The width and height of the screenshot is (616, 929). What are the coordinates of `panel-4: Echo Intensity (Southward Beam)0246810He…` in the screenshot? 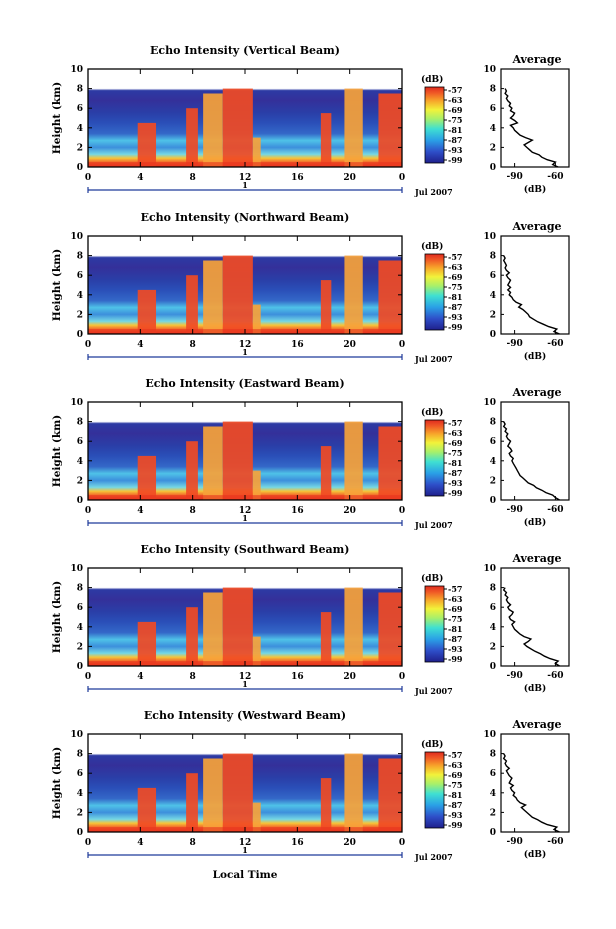 It's located at (310, 619).